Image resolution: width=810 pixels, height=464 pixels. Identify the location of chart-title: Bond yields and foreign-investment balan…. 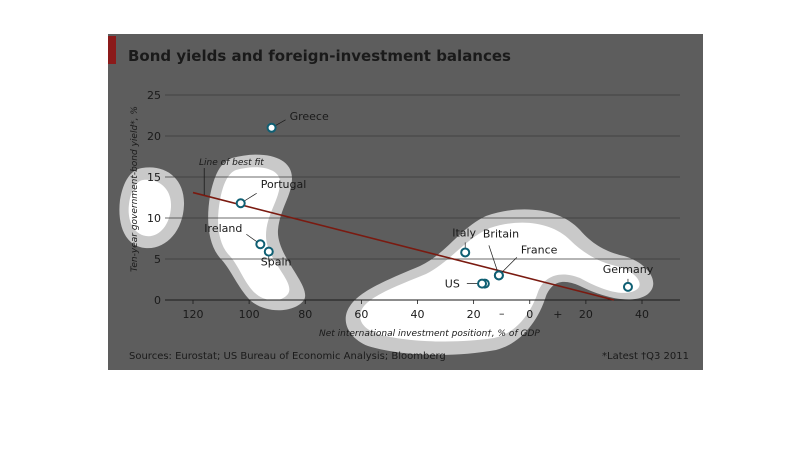
(319, 56).